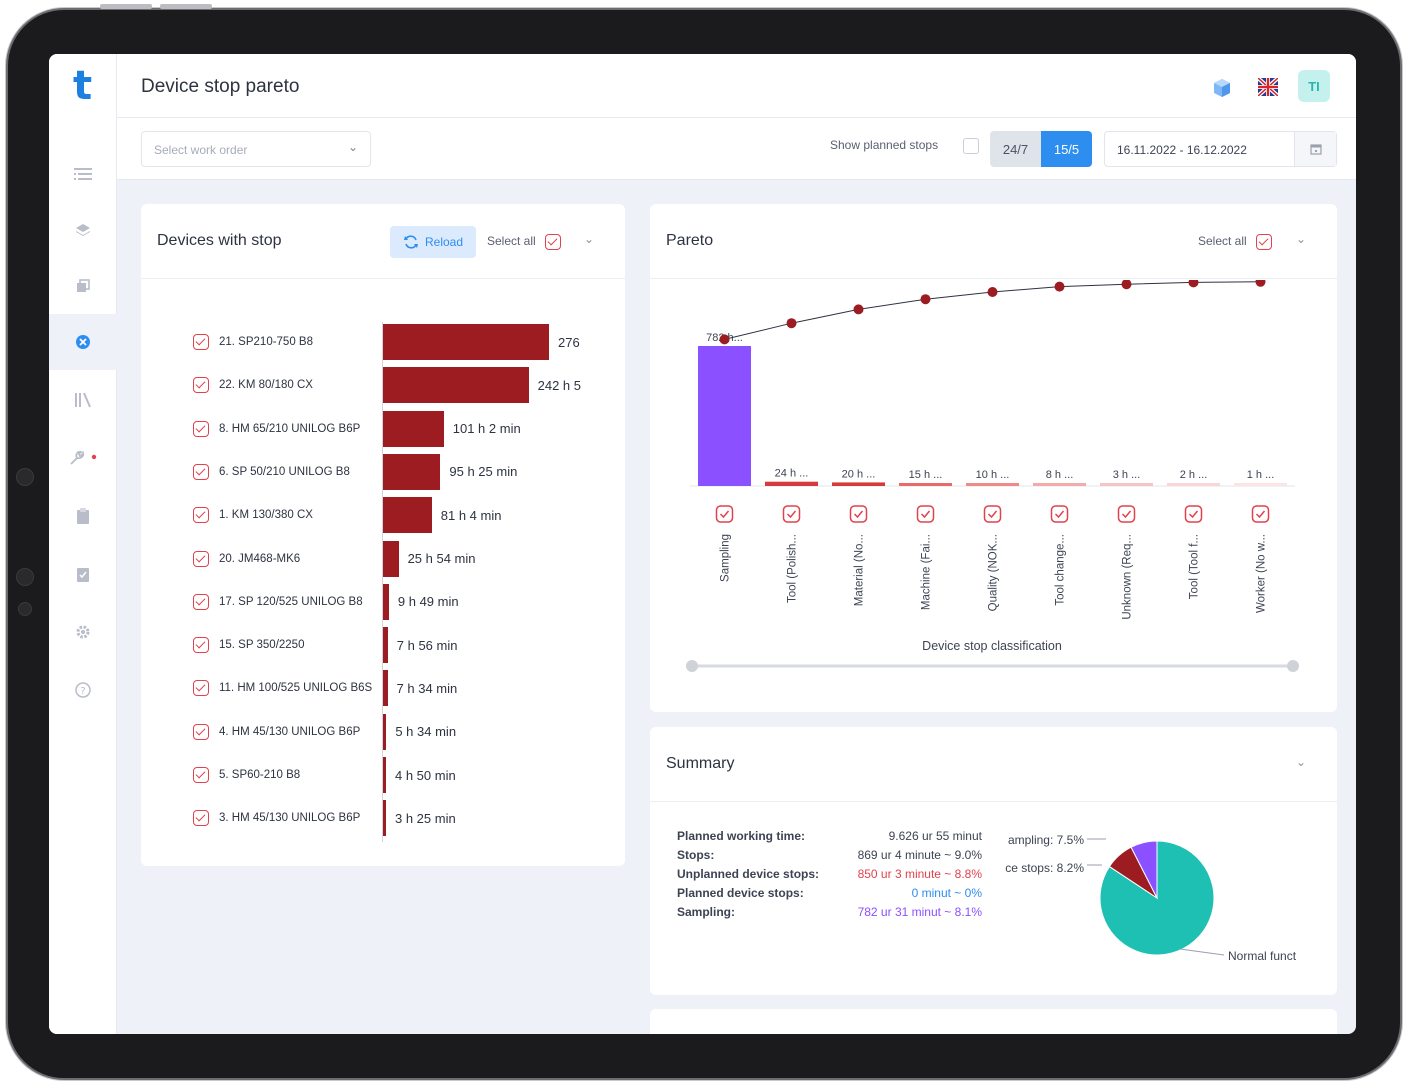 This screenshot has width=1412, height=1083. What do you see at coordinates (83, 458) in the screenshot?
I see `wrench-icon` at bounding box center [83, 458].